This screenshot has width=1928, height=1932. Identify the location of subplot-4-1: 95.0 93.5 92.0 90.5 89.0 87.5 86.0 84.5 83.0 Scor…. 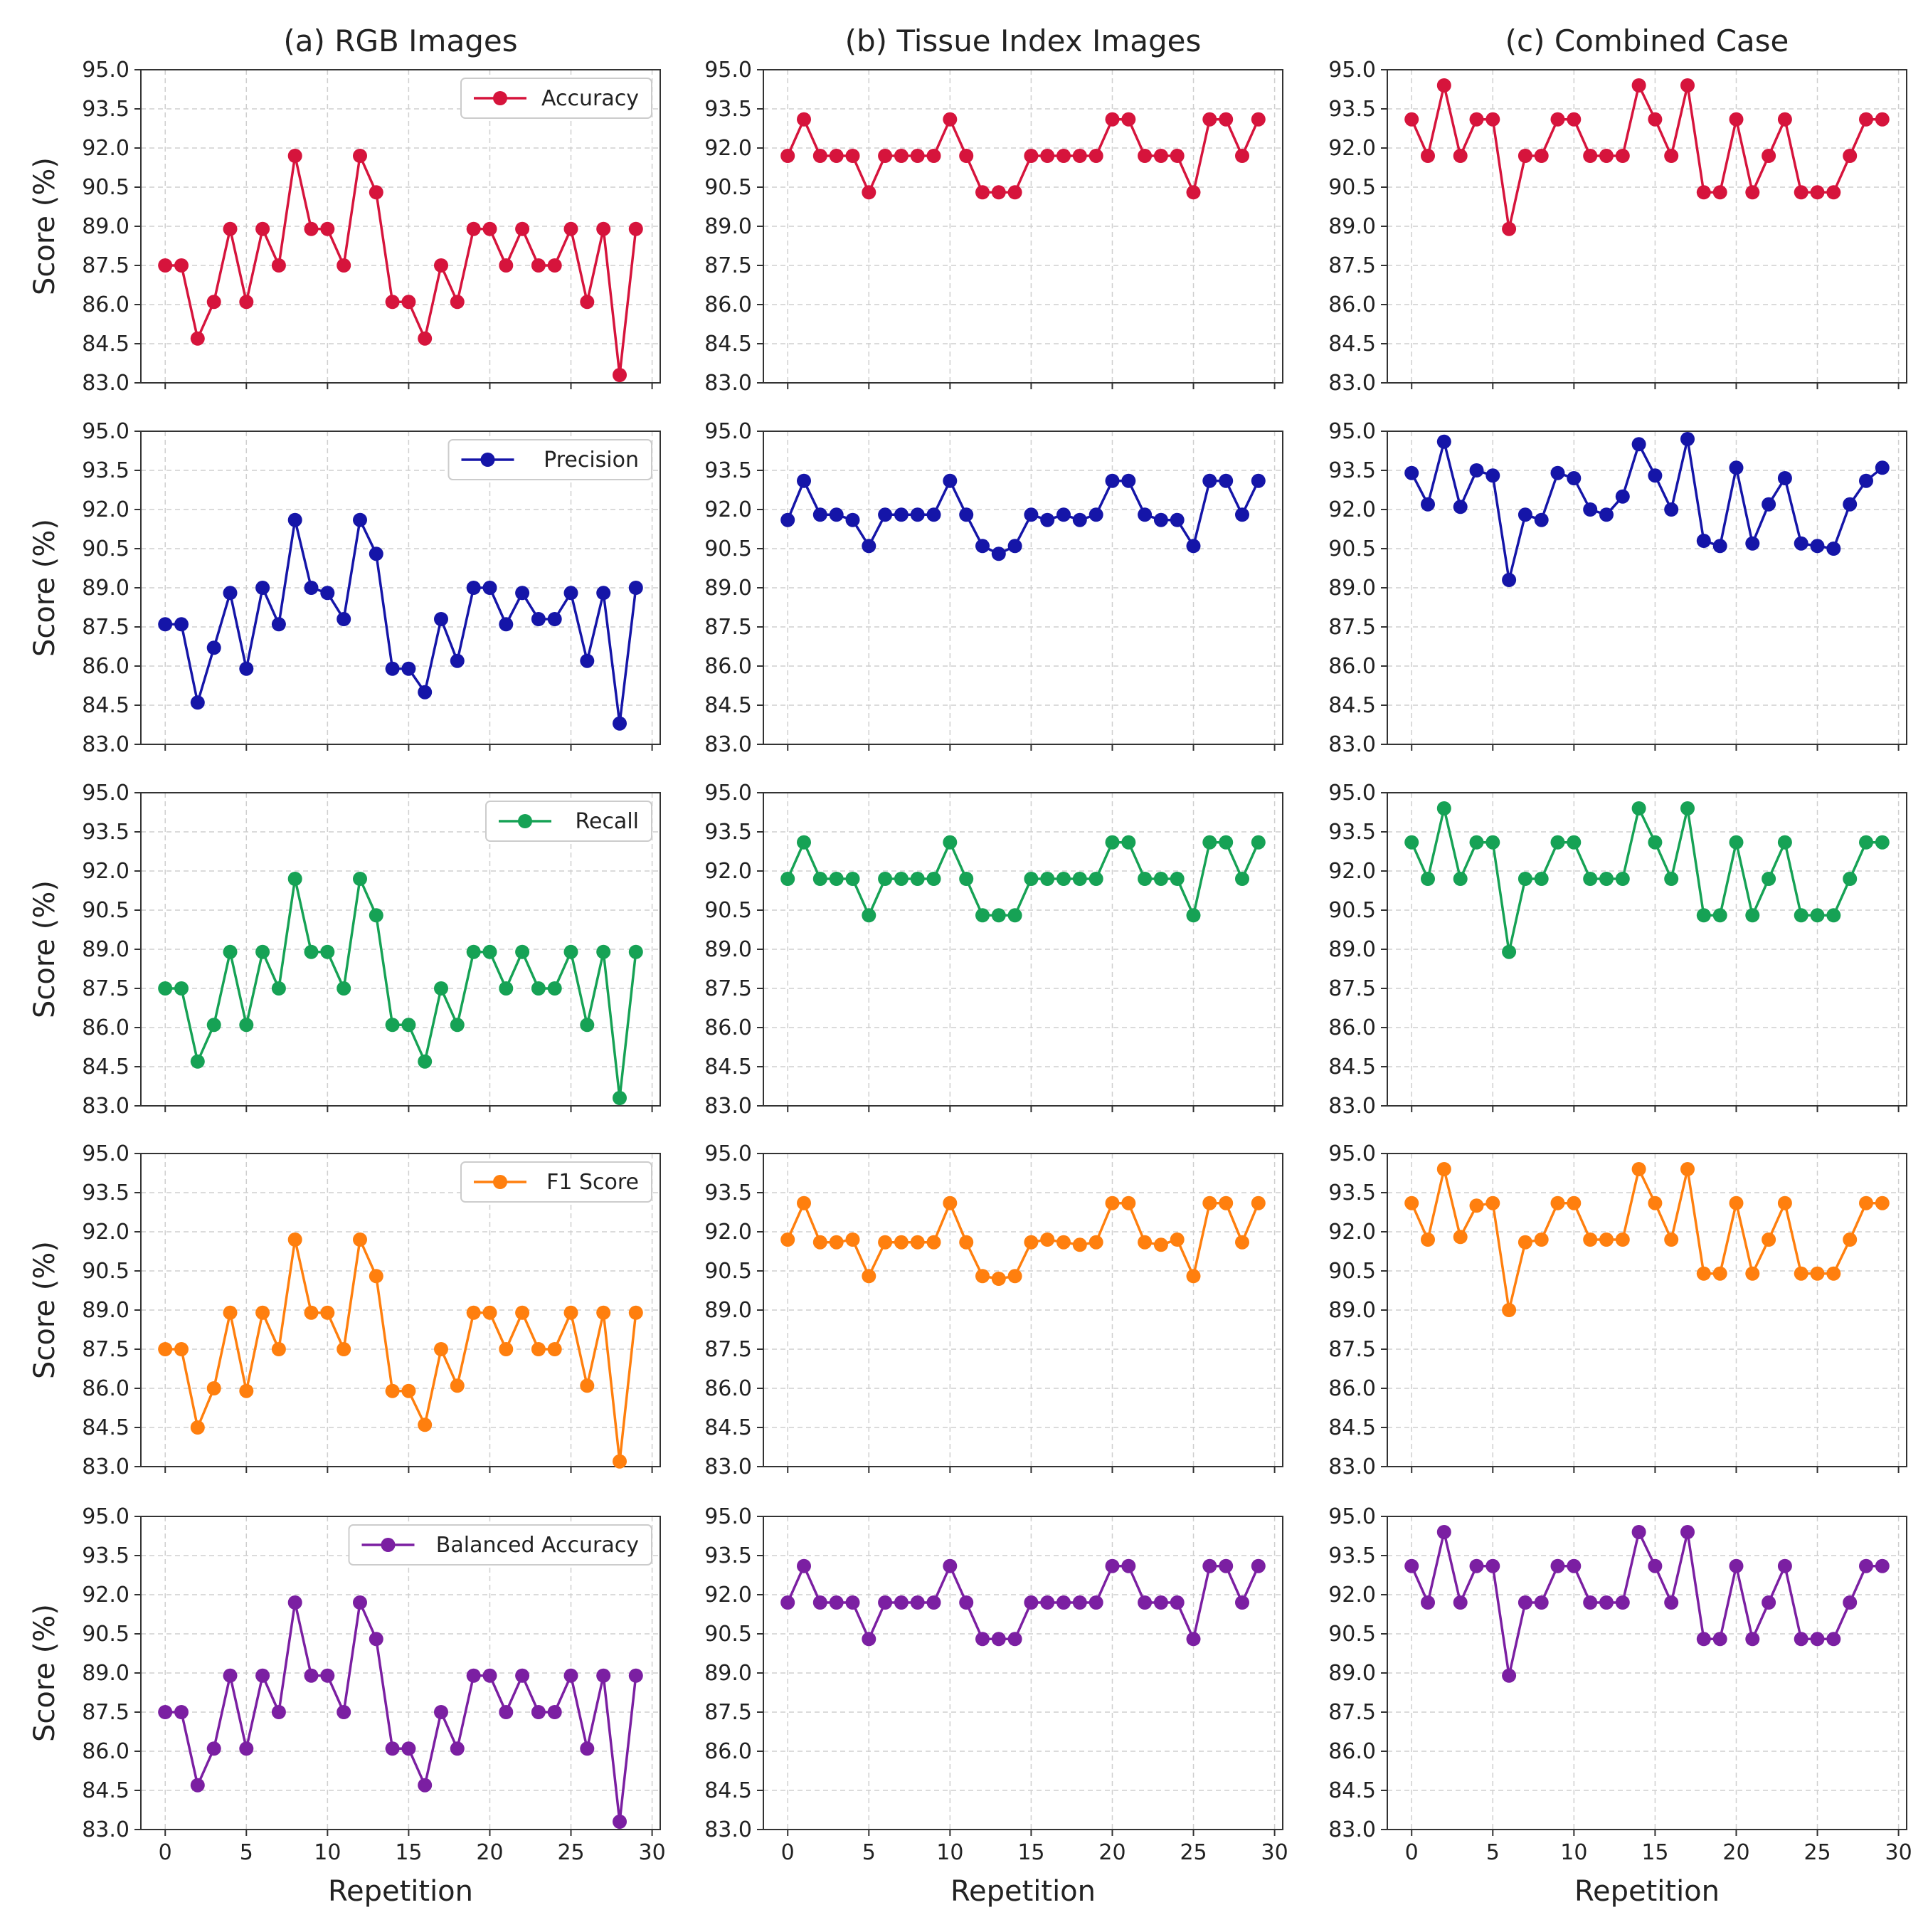
(344, 1310).